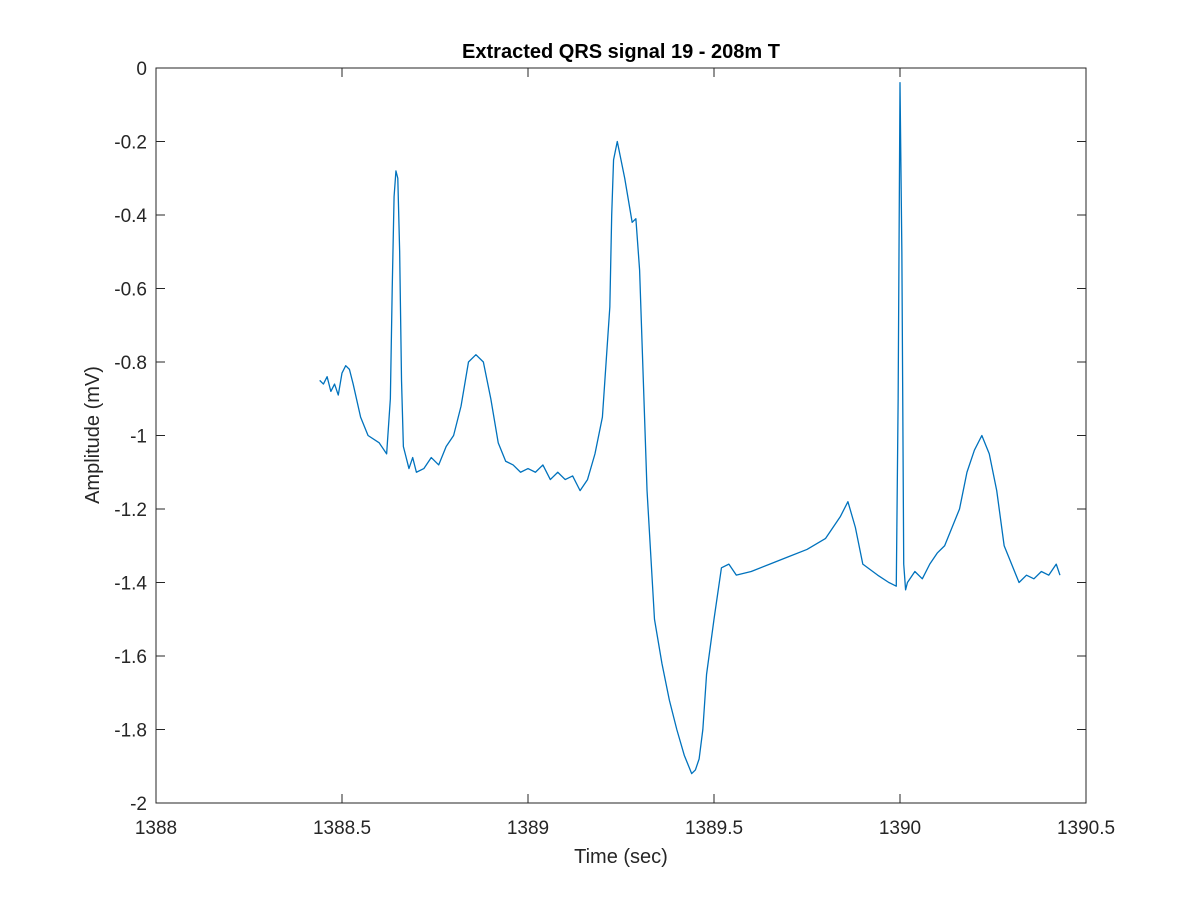  I want to click on y-tick-label: -2, so click(138, 804).